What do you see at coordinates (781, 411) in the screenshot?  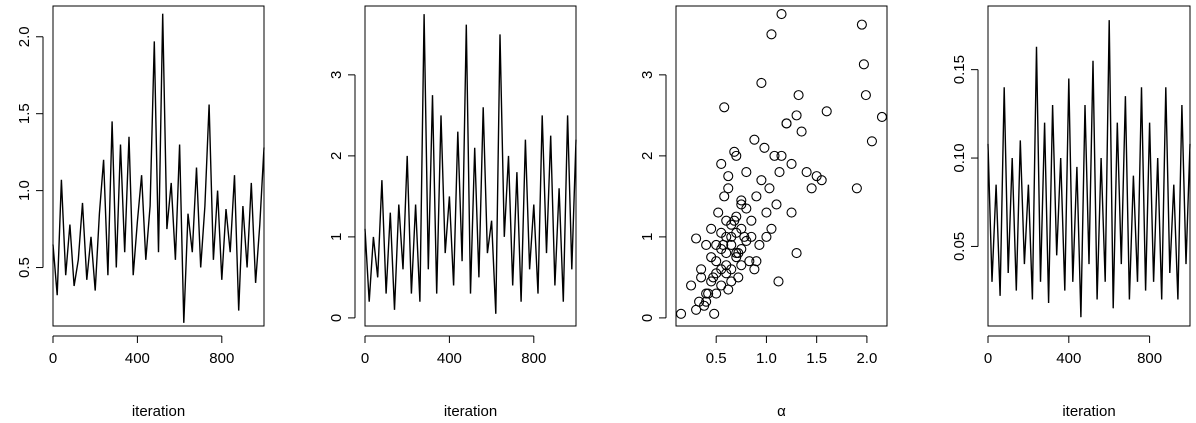 I see `x-axis-label: α` at bounding box center [781, 411].